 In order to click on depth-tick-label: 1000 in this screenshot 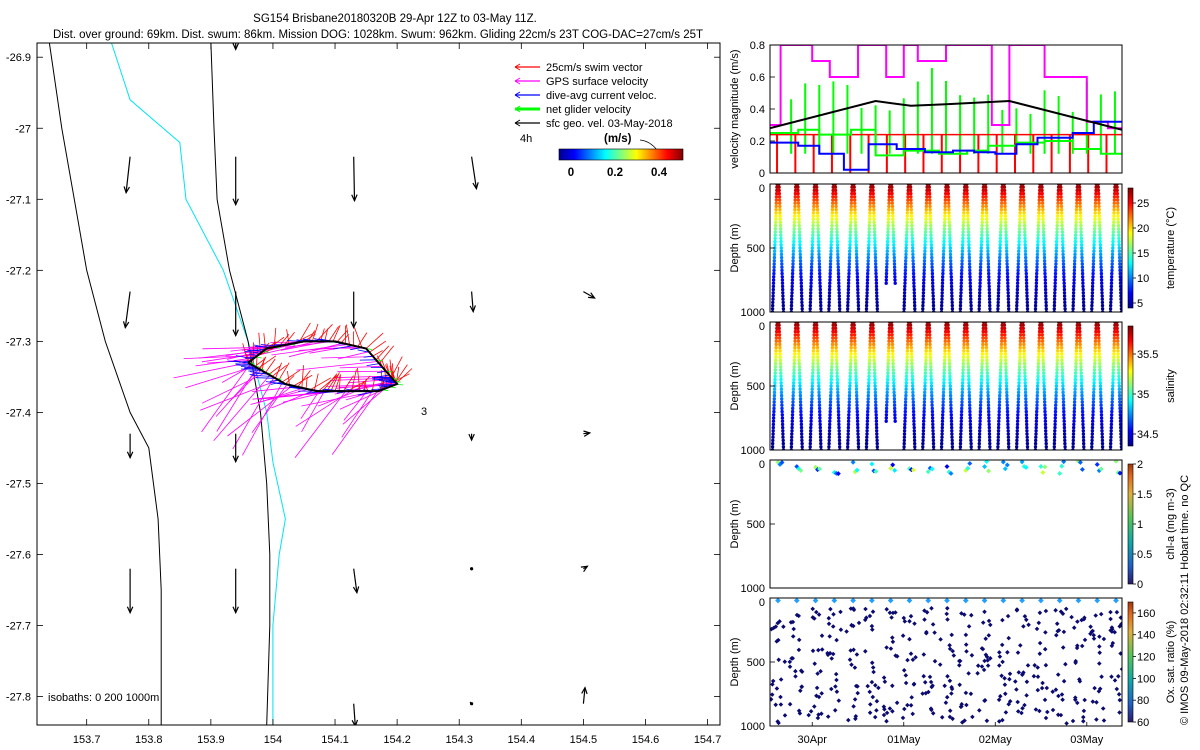, I will do `click(753, 451)`.